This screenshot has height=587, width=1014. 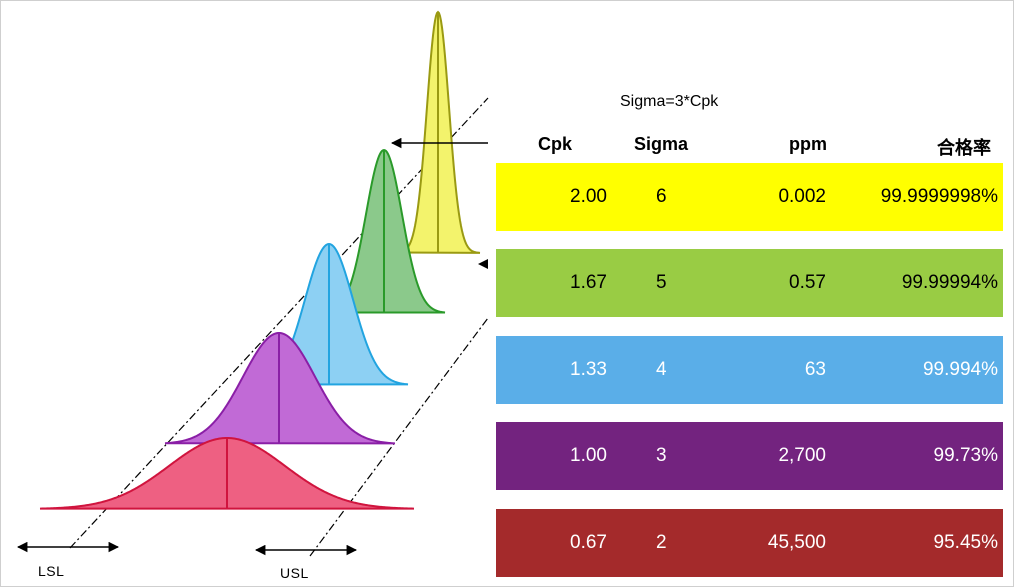 I want to click on cpk-value: 1.00, so click(x=588, y=455).